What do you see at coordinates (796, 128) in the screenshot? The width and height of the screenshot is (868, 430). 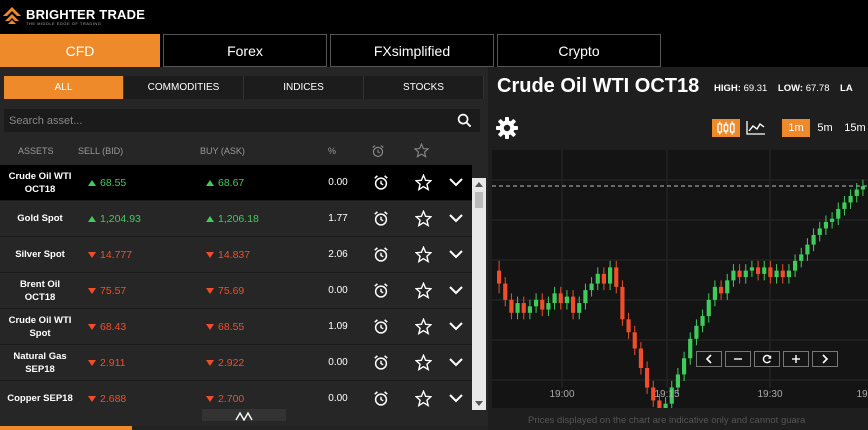 I see `timeframe-1m: 1m` at bounding box center [796, 128].